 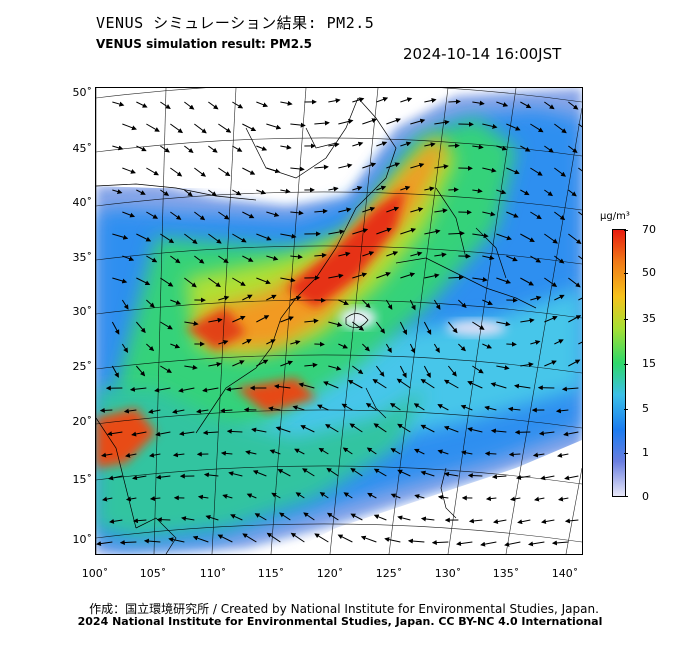 What do you see at coordinates (649, 272) in the screenshot?
I see `colorbar-tick-50: 50` at bounding box center [649, 272].